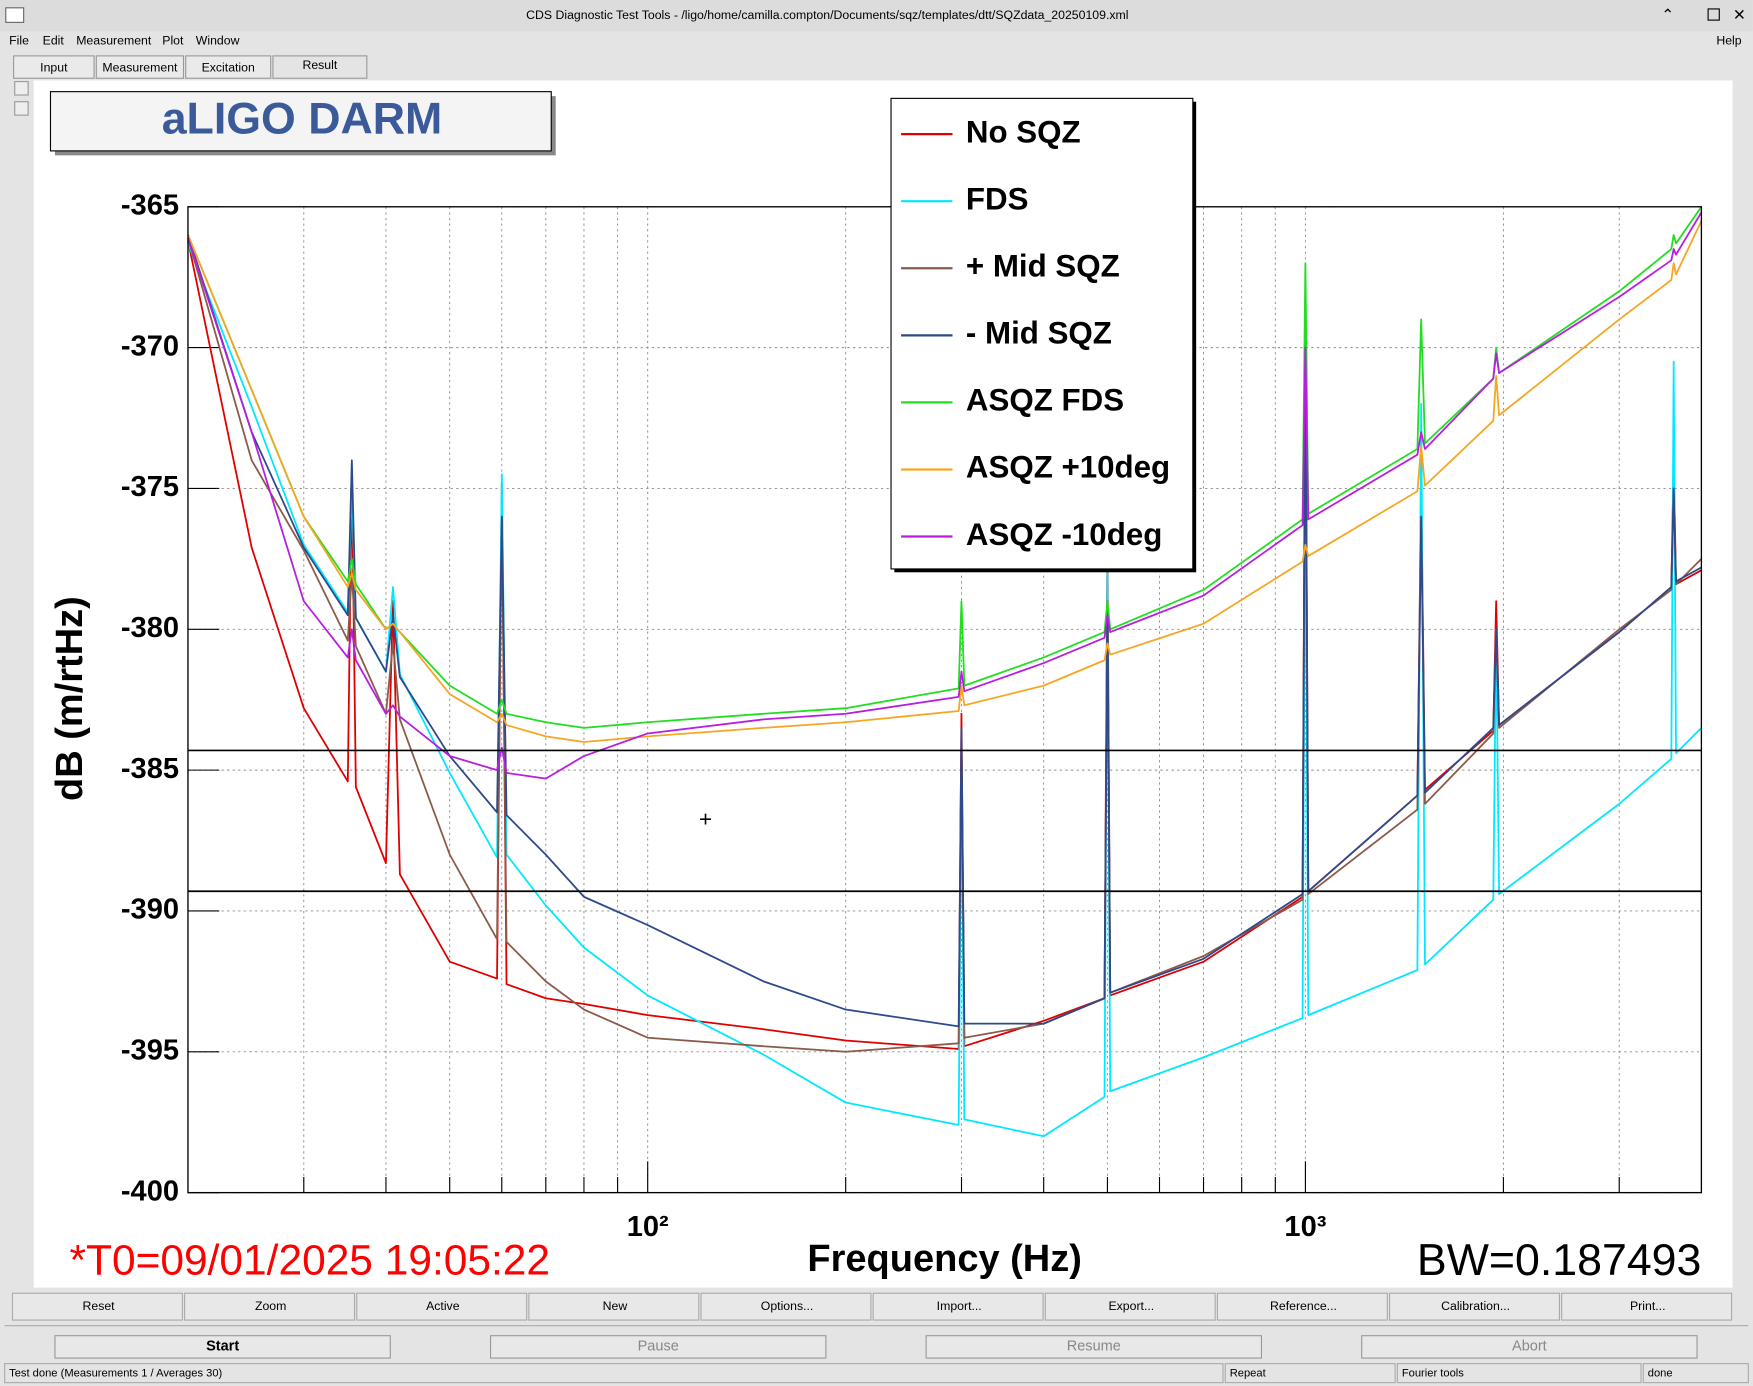  I want to click on status-text: Fourier tools, so click(1433, 1374).